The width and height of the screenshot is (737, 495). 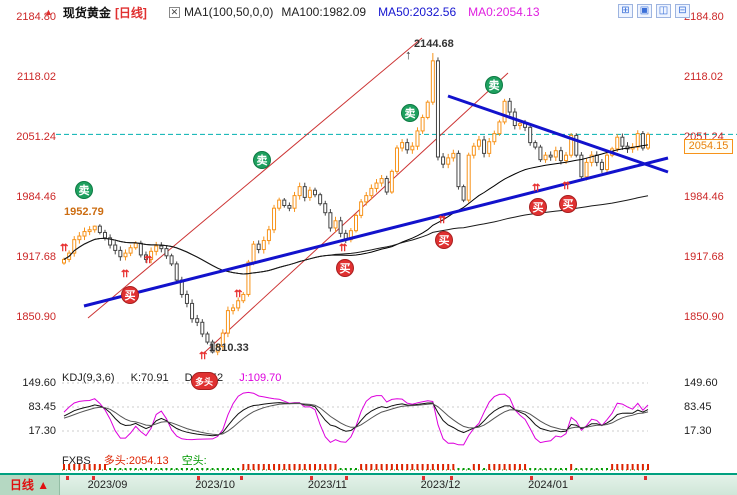 I want to click on ma100-value: MA100:1982.09, so click(x=324, y=12).